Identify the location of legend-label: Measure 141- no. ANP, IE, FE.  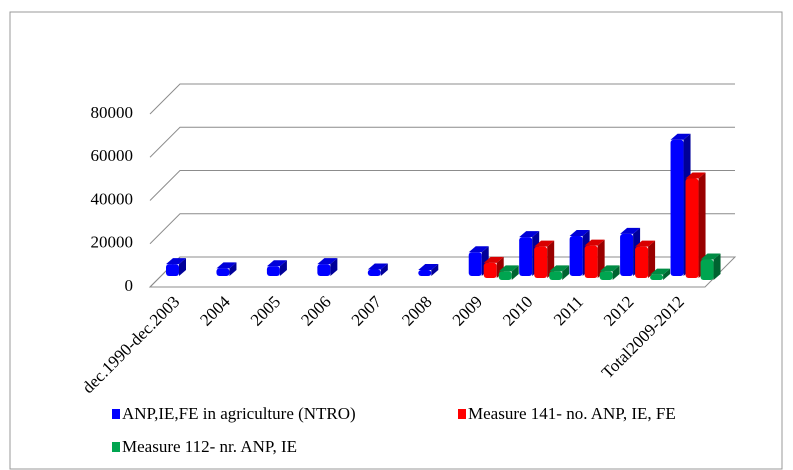
(572, 413).